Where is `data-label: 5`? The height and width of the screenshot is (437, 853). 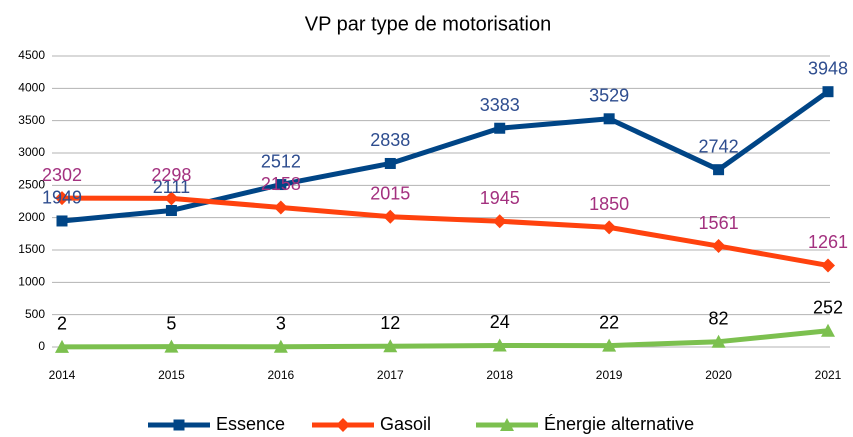 data-label: 5 is located at coordinates (171, 323).